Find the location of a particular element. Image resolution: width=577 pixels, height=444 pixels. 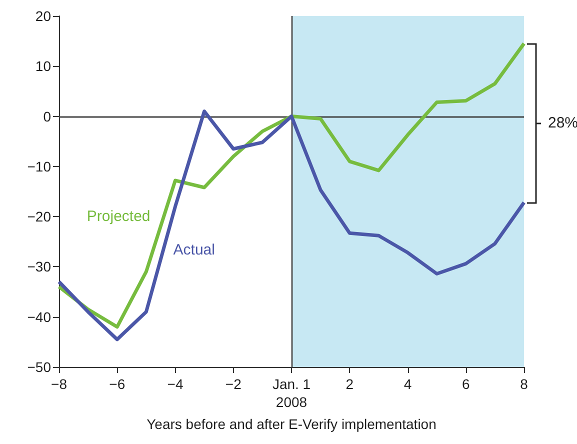

x-tick-label: −8 is located at coordinates (59, 384).